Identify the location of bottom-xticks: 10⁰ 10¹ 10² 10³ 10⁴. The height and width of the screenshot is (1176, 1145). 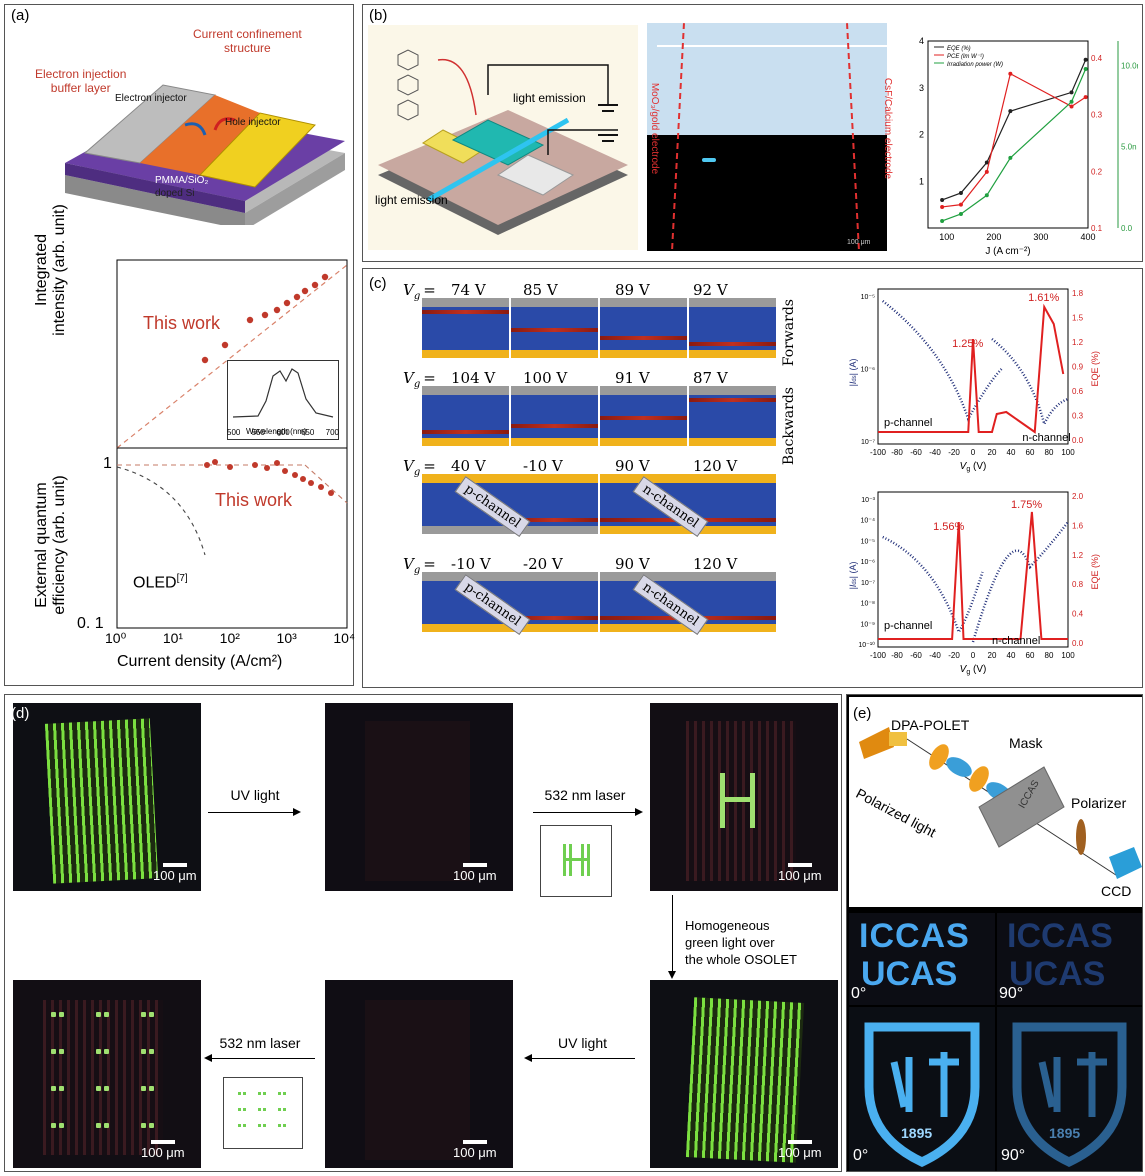
(230, 638).